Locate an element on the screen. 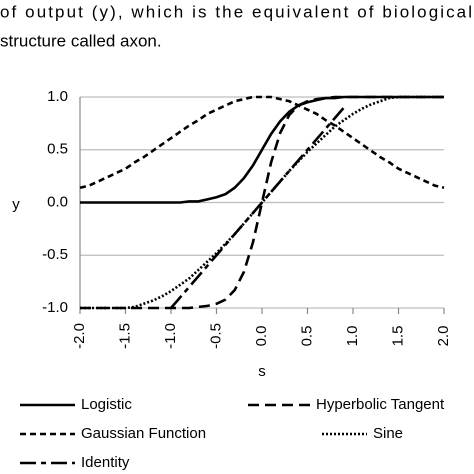 The width and height of the screenshot is (474, 474). x-tick-label: 0.5 is located at coordinates (306, 336).